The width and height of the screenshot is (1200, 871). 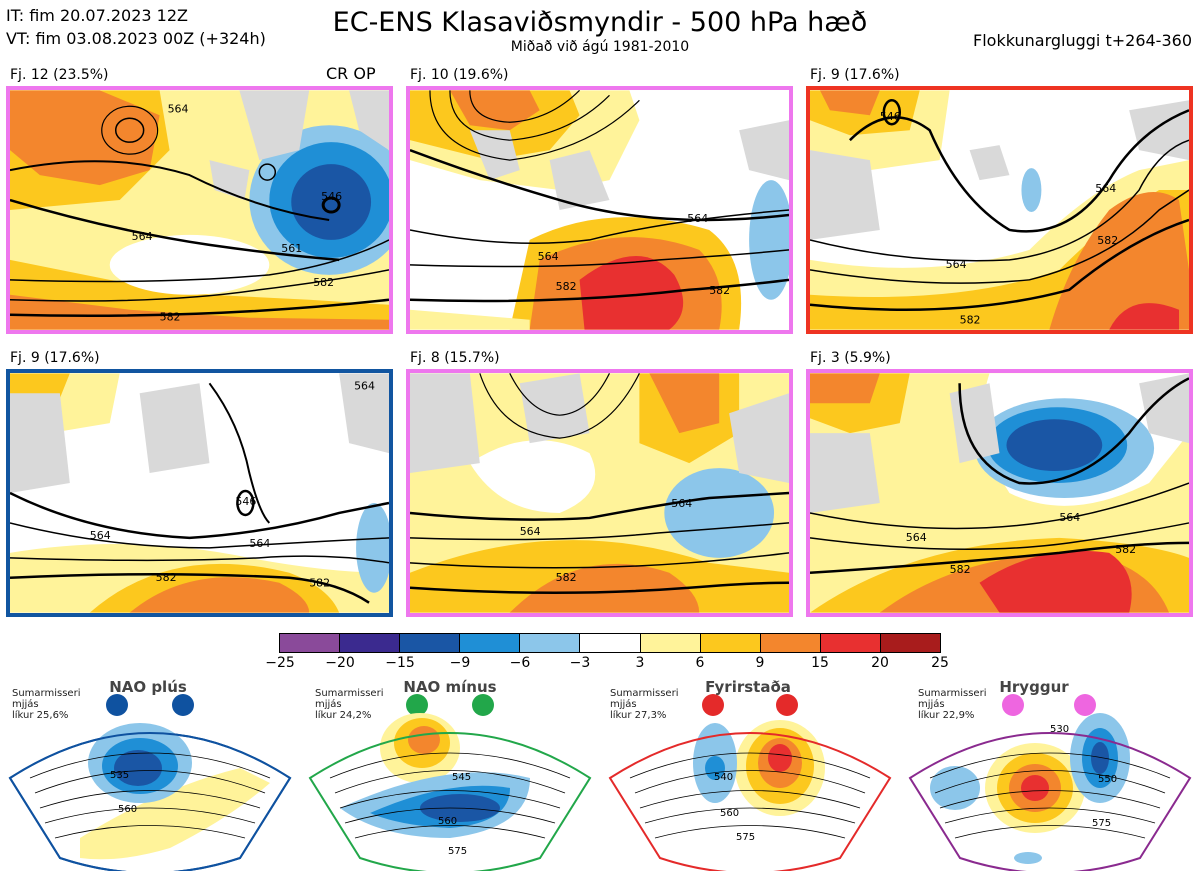 What do you see at coordinates (600, 22) in the screenshot?
I see `page-title: EC-ENS Klasaviðsmyndir - 500 hPa hæð` at bounding box center [600, 22].